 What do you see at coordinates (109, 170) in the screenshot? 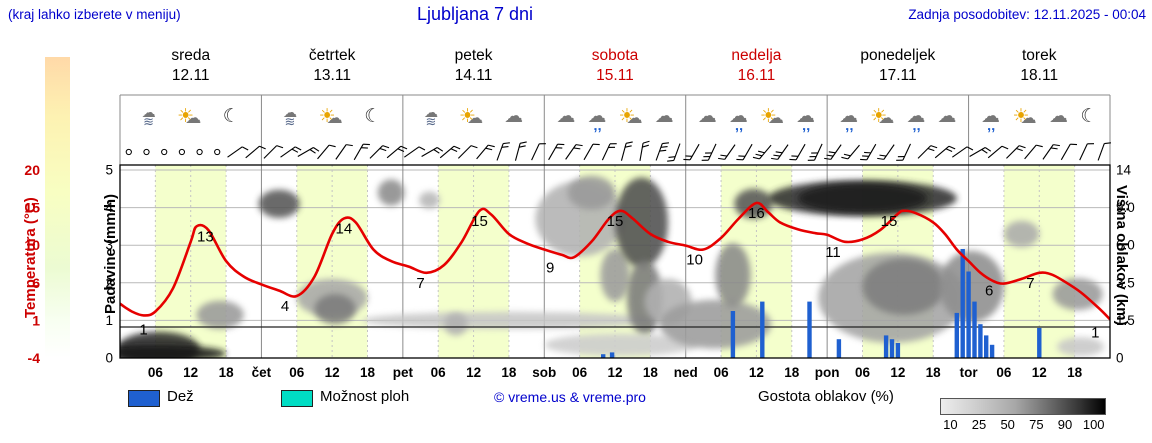
I see `svg-text: 5` at bounding box center [109, 170].